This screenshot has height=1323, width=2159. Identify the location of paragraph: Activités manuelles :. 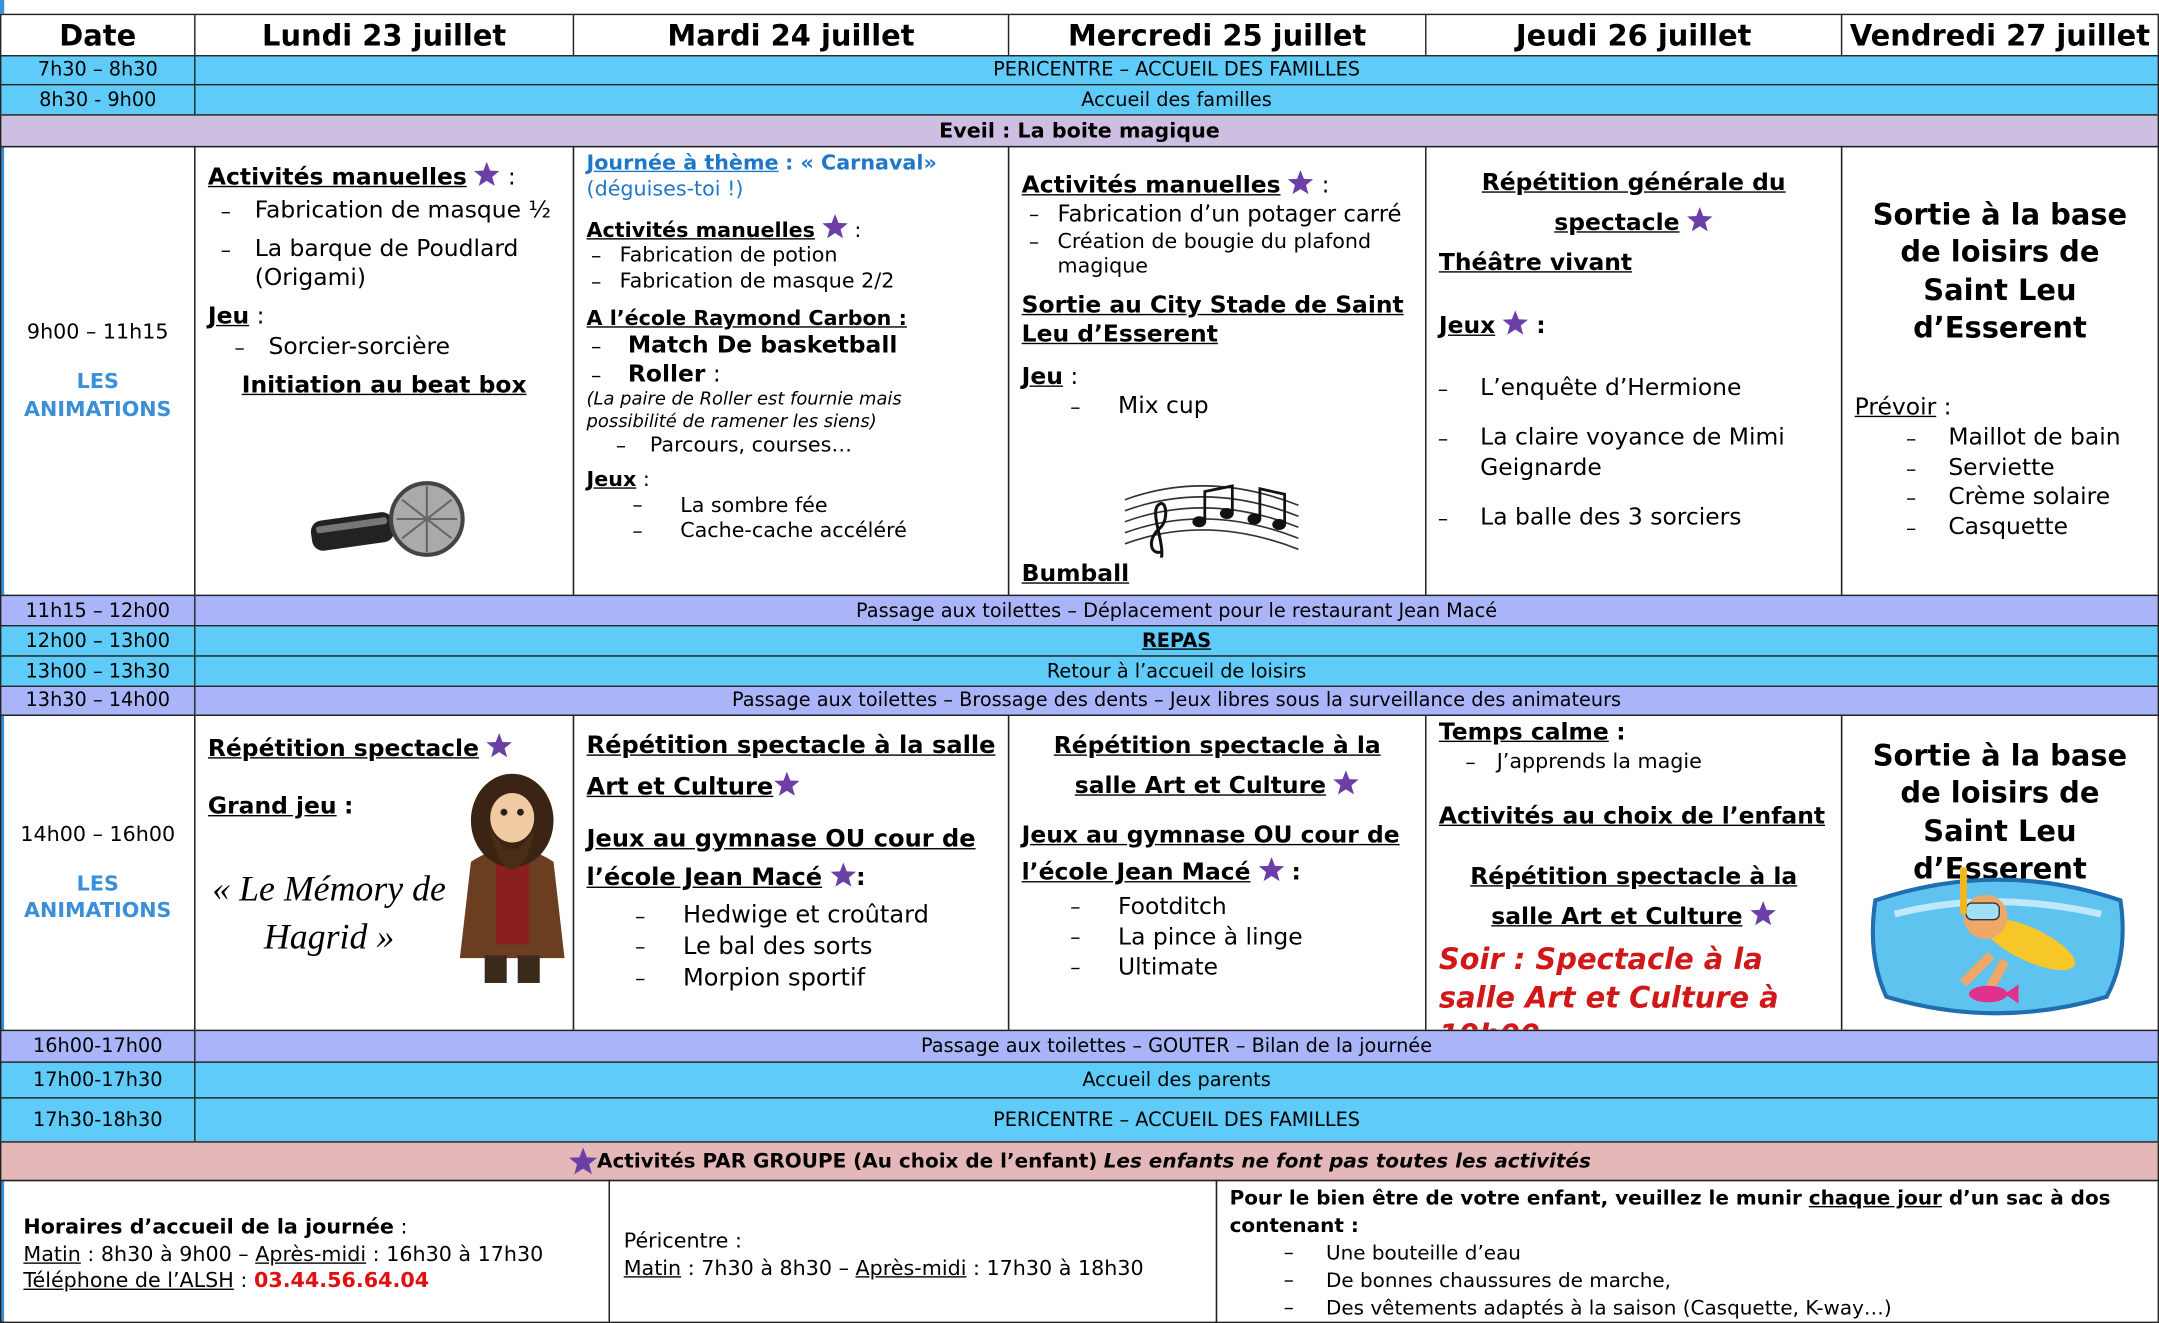
(791, 227).